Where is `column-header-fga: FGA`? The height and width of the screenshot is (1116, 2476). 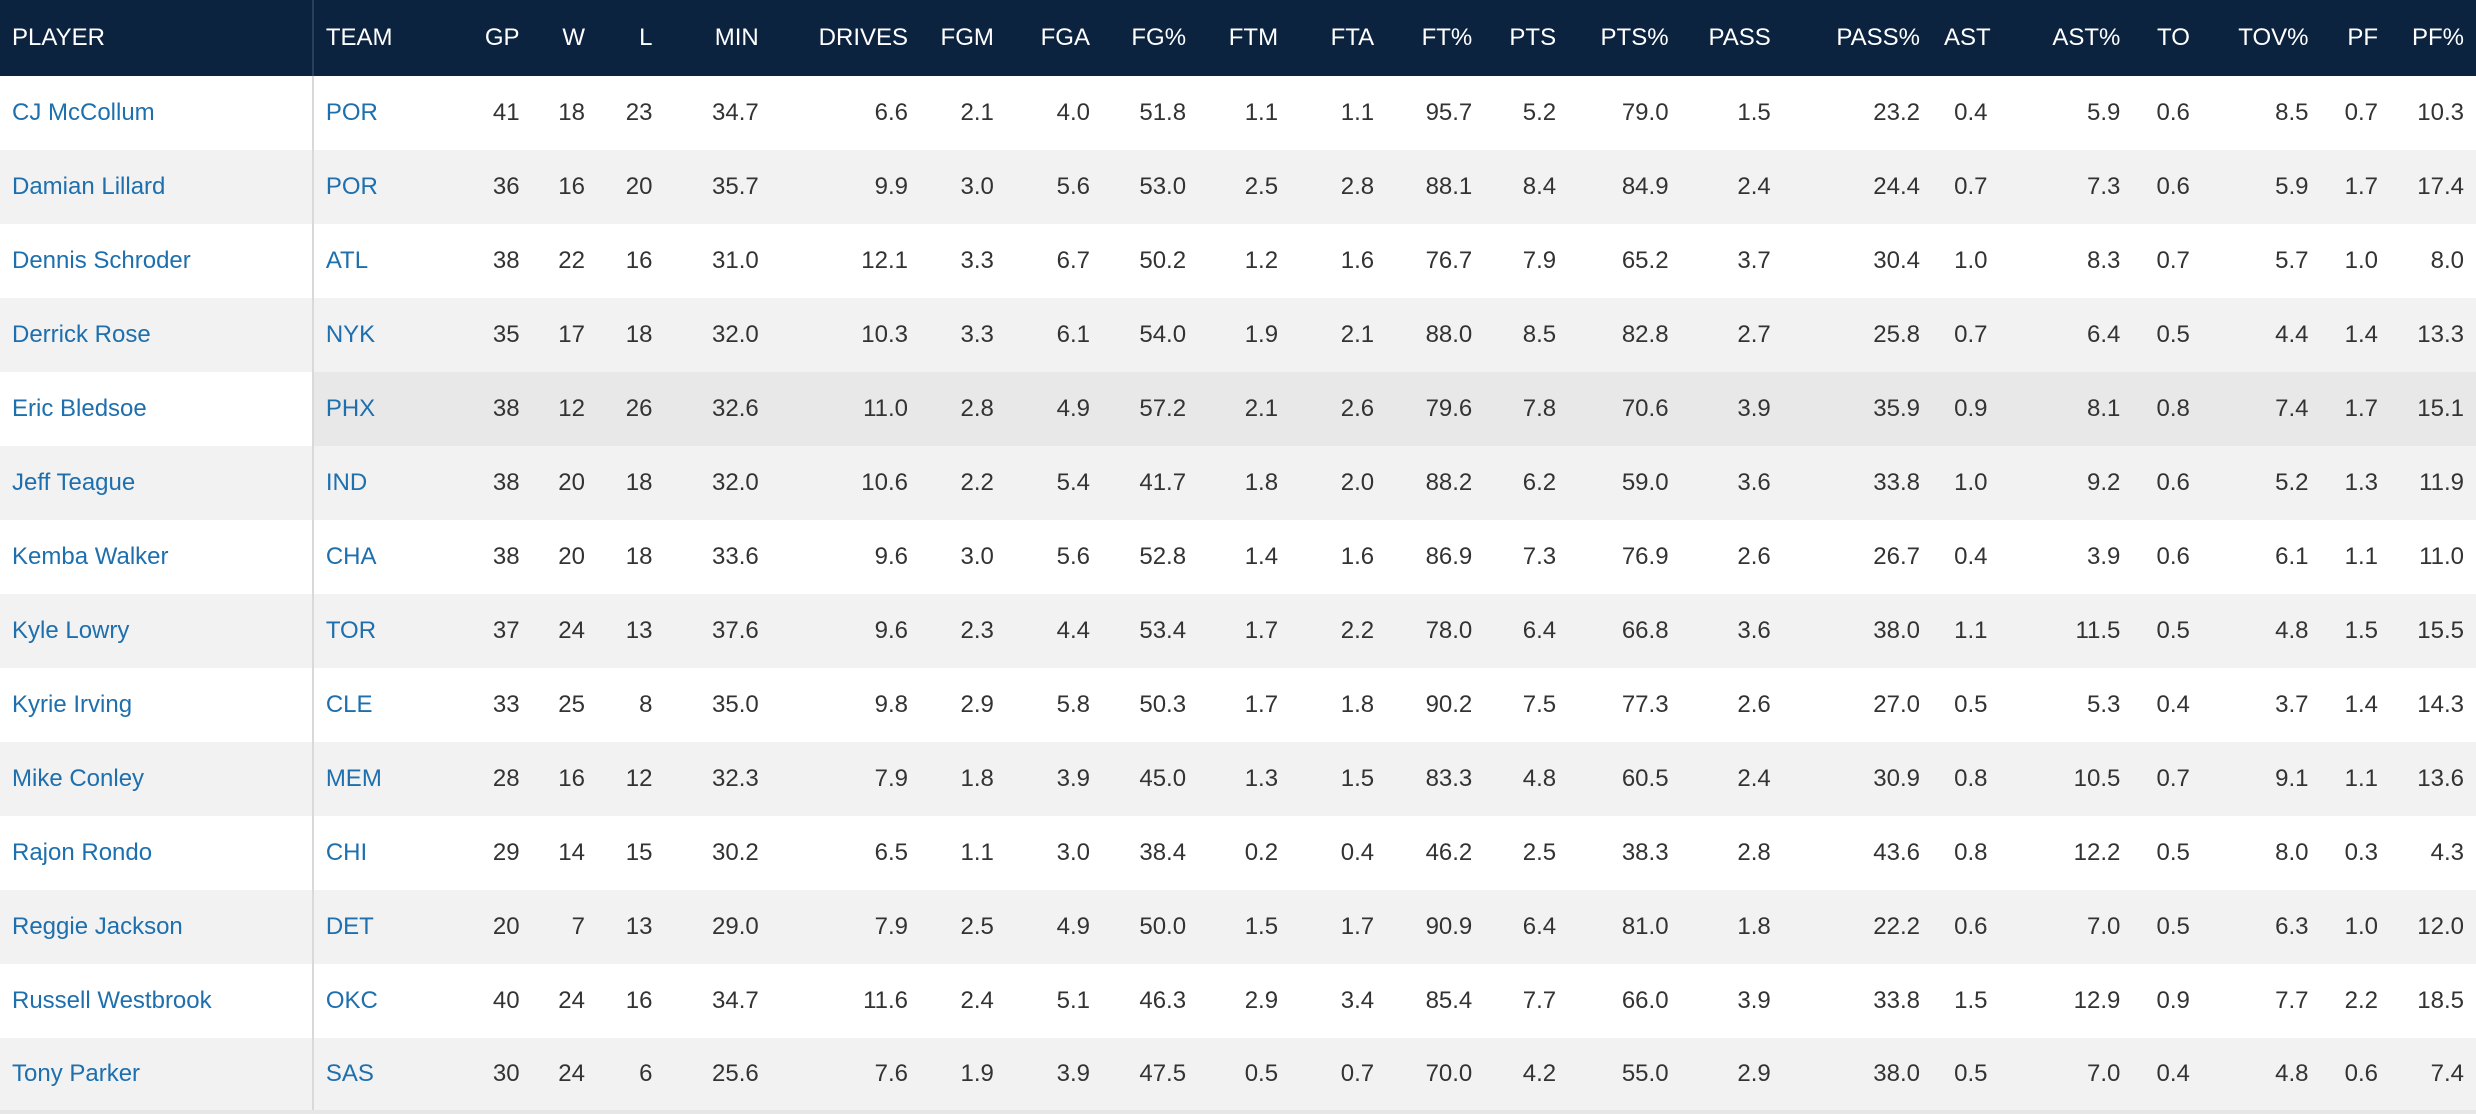 column-header-fga: FGA is located at coordinates (1065, 37).